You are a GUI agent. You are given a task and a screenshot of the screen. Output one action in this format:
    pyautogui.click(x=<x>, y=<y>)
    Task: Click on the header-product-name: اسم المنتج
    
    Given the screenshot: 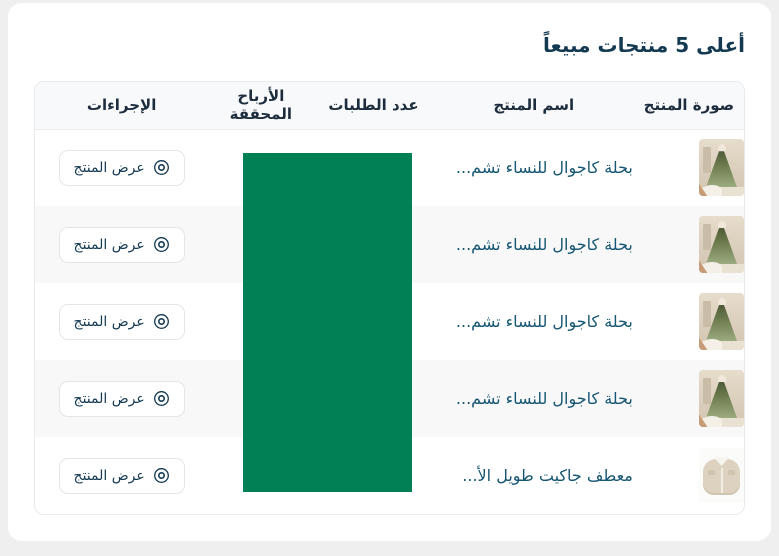 What is the action you would take?
    pyautogui.click(x=533, y=106)
    